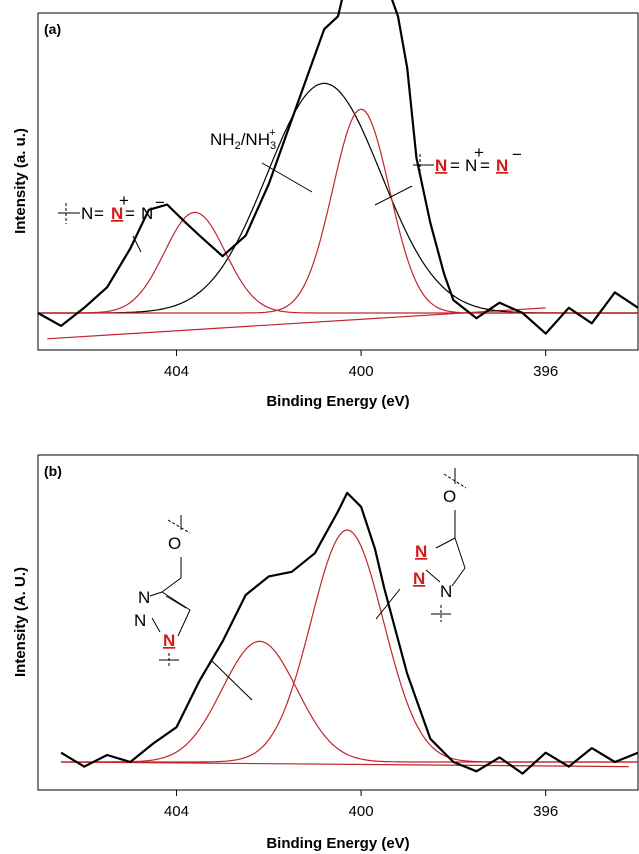 The height and width of the screenshot is (854, 639). What do you see at coordinates (517, 154) in the screenshot?
I see `azide-terminal-charge-minus: −` at bounding box center [517, 154].